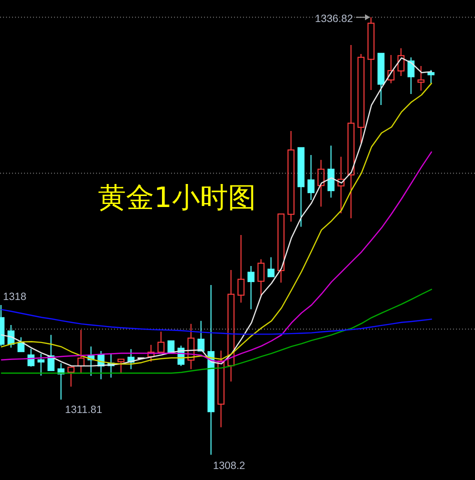 Image resolution: width=475 pixels, height=480 pixels. I want to click on annotation: 1308.2, so click(229, 466).